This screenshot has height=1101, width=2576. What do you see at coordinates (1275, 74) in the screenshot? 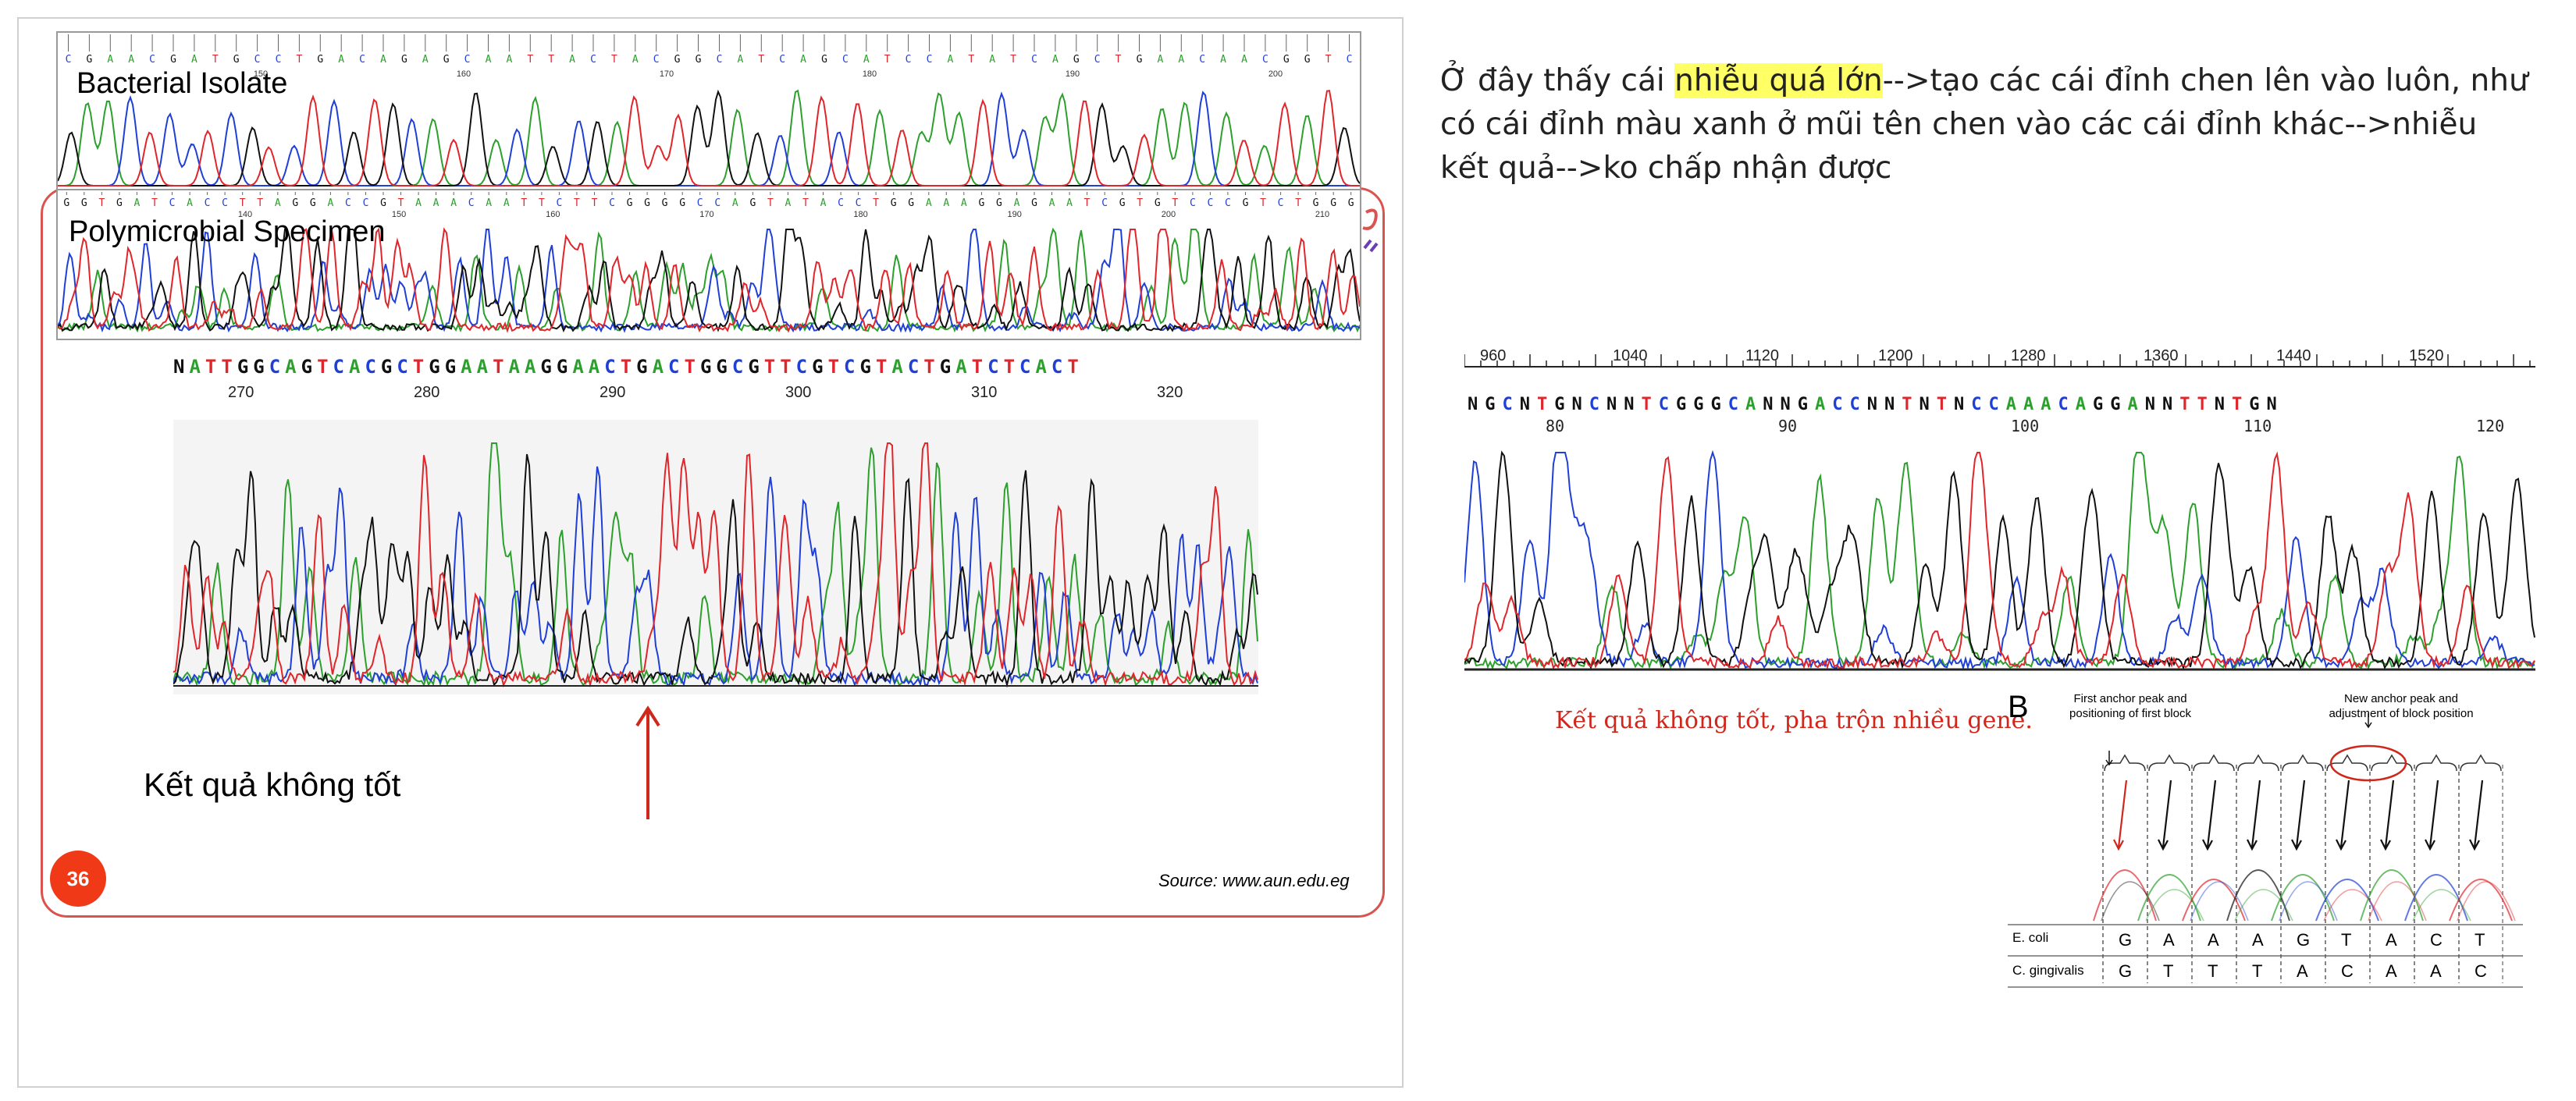
I see `top-tick-label: 200` at bounding box center [1275, 74].